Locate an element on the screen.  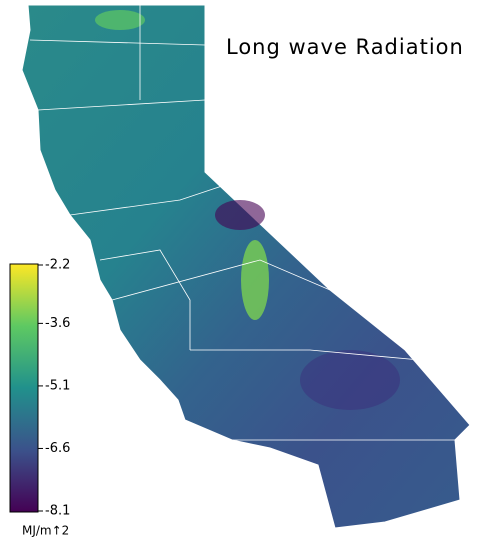
colorbar-tick-label: -8.1 is located at coordinates (57, 511).